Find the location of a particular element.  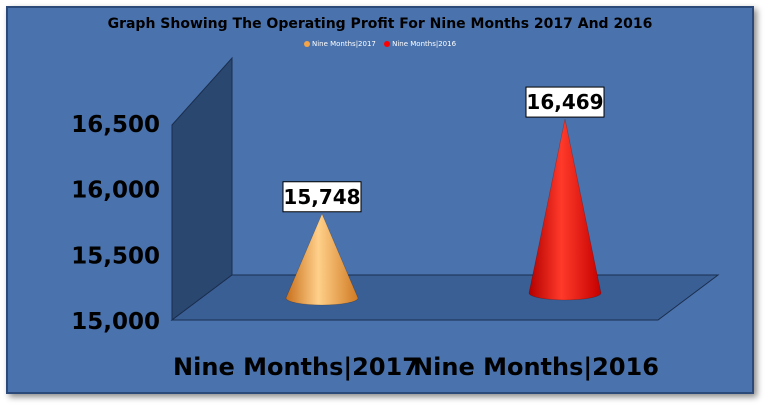

data-label: 15,748 is located at coordinates (322, 197).